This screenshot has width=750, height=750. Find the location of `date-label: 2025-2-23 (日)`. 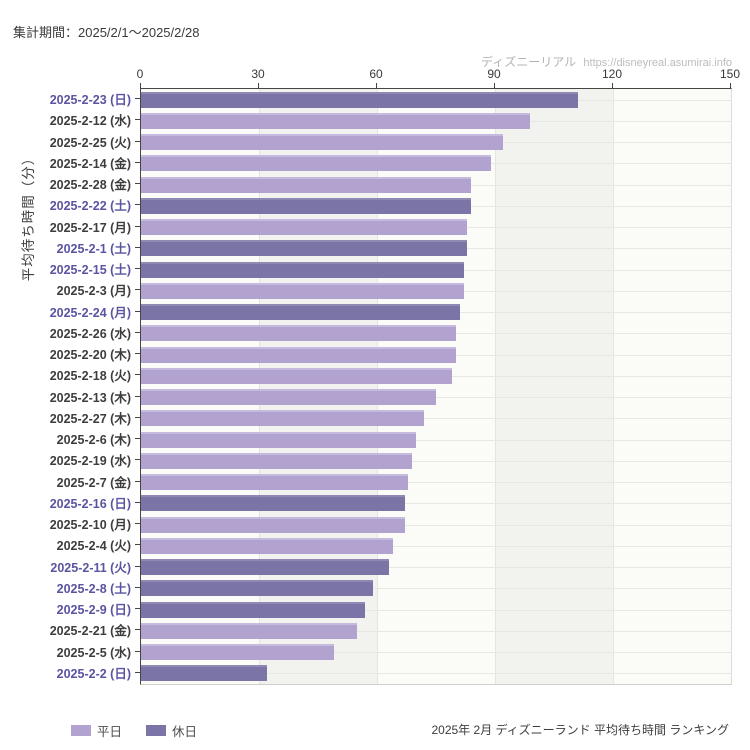

date-label: 2025-2-23 (日) is located at coordinates (90, 100).